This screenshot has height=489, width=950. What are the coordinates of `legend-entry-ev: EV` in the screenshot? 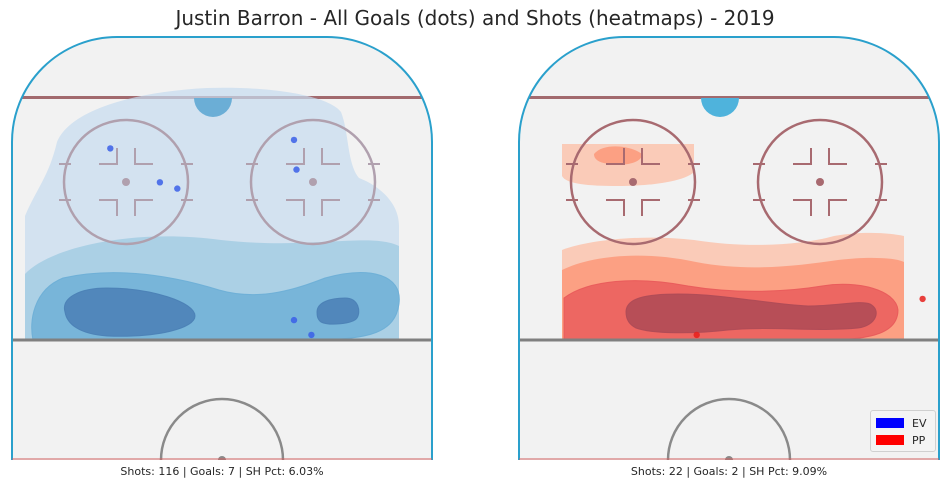 It's located at (901, 423).